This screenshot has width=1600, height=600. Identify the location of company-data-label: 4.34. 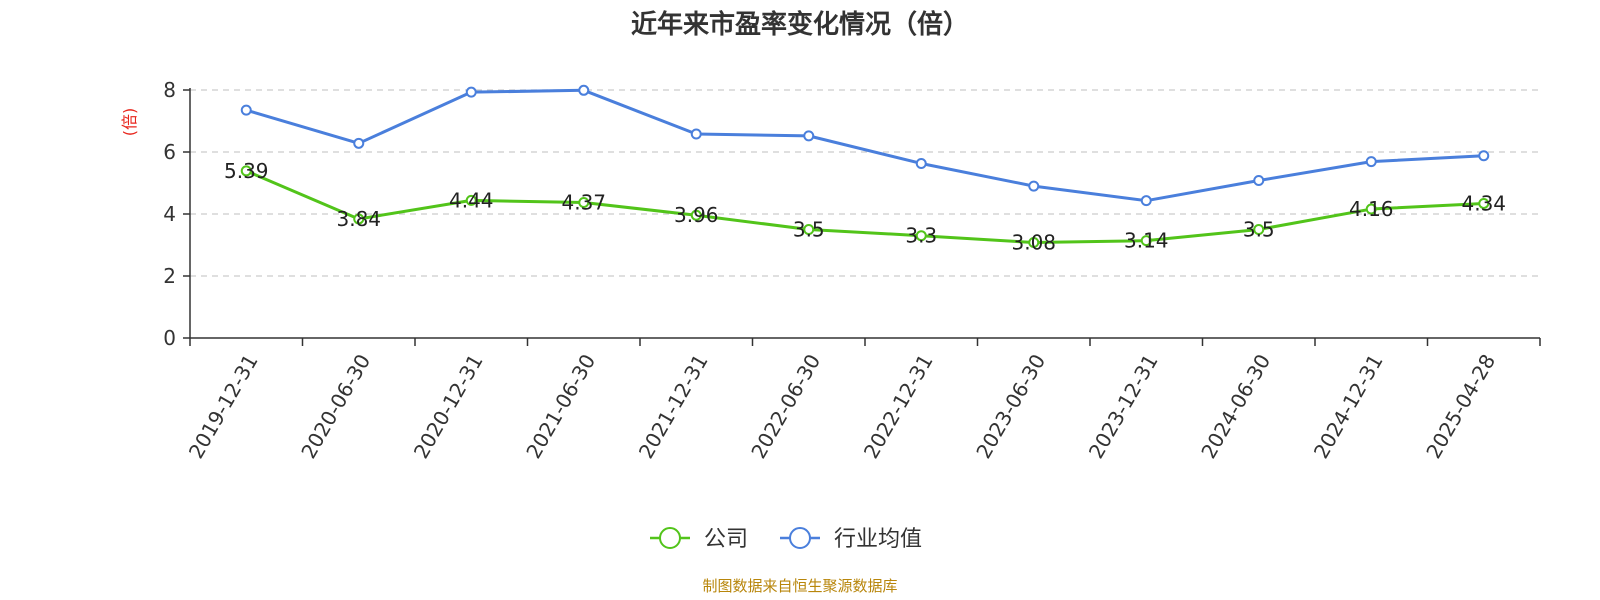
(1483, 203).